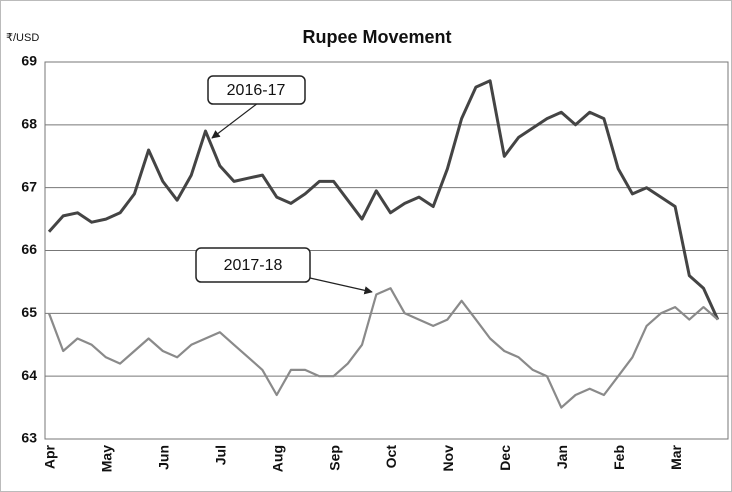  Describe the element at coordinates (220, 455) in the screenshot. I see `x-tick-label: Jul` at that location.